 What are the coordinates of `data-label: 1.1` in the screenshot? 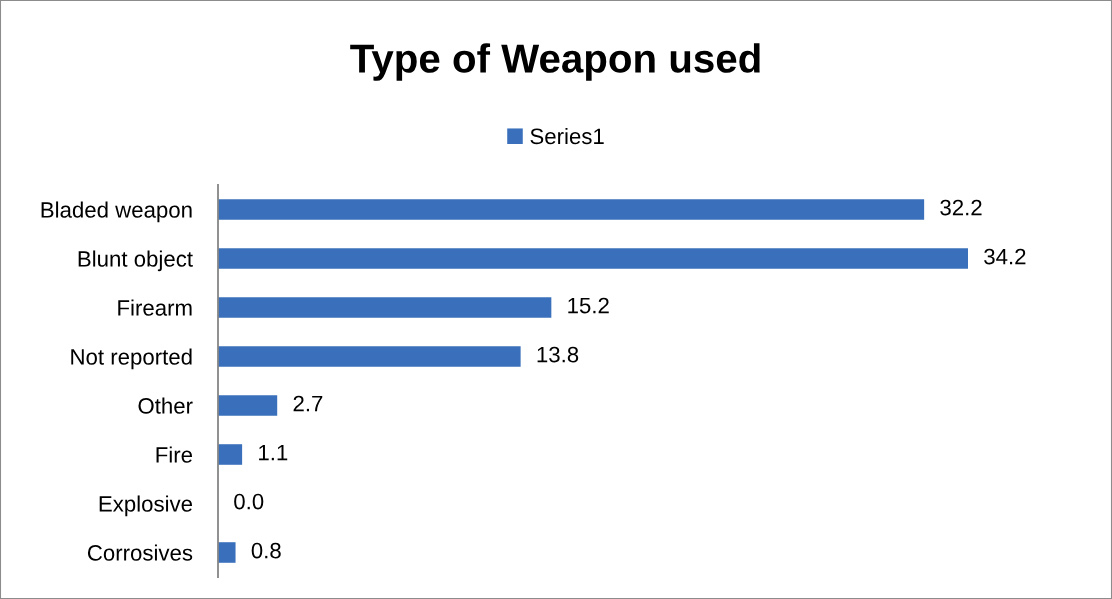 It's located at (273, 452).